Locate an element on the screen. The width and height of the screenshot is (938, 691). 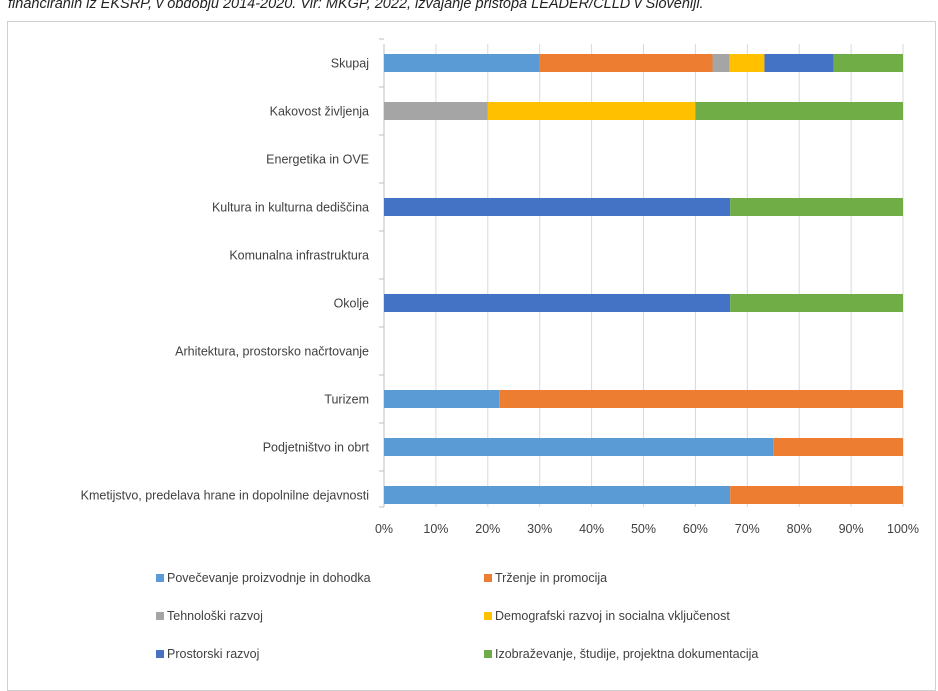
category-label: Arhitektura, prostorsko načrtovanje is located at coordinates (272, 352).